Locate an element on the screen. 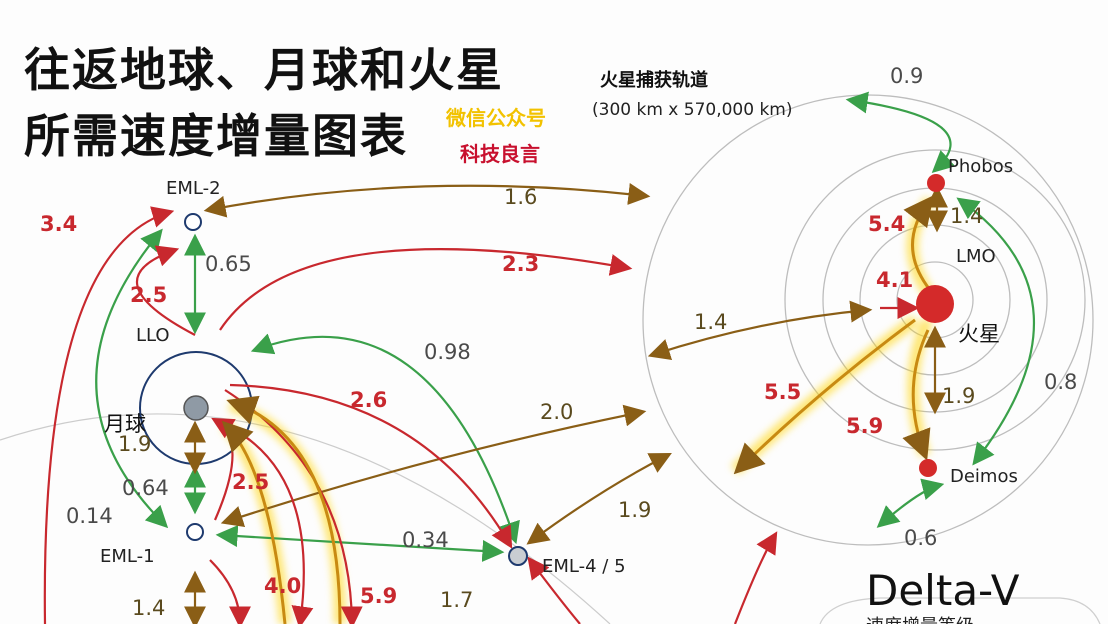  llo-label: LLO is located at coordinates (153, 335).